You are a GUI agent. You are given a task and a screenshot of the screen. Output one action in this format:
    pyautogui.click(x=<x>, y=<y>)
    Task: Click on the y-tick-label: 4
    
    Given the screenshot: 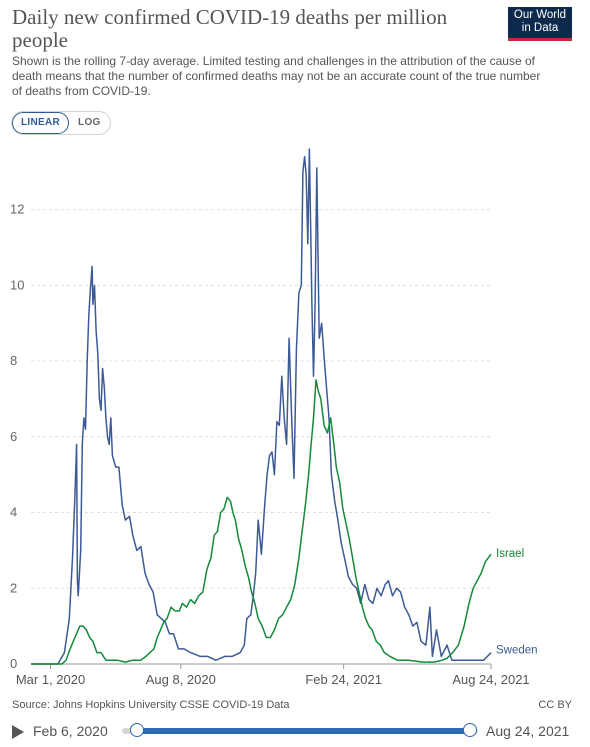 What is the action you would take?
    pyautogui.click(x=13, y=512)
    